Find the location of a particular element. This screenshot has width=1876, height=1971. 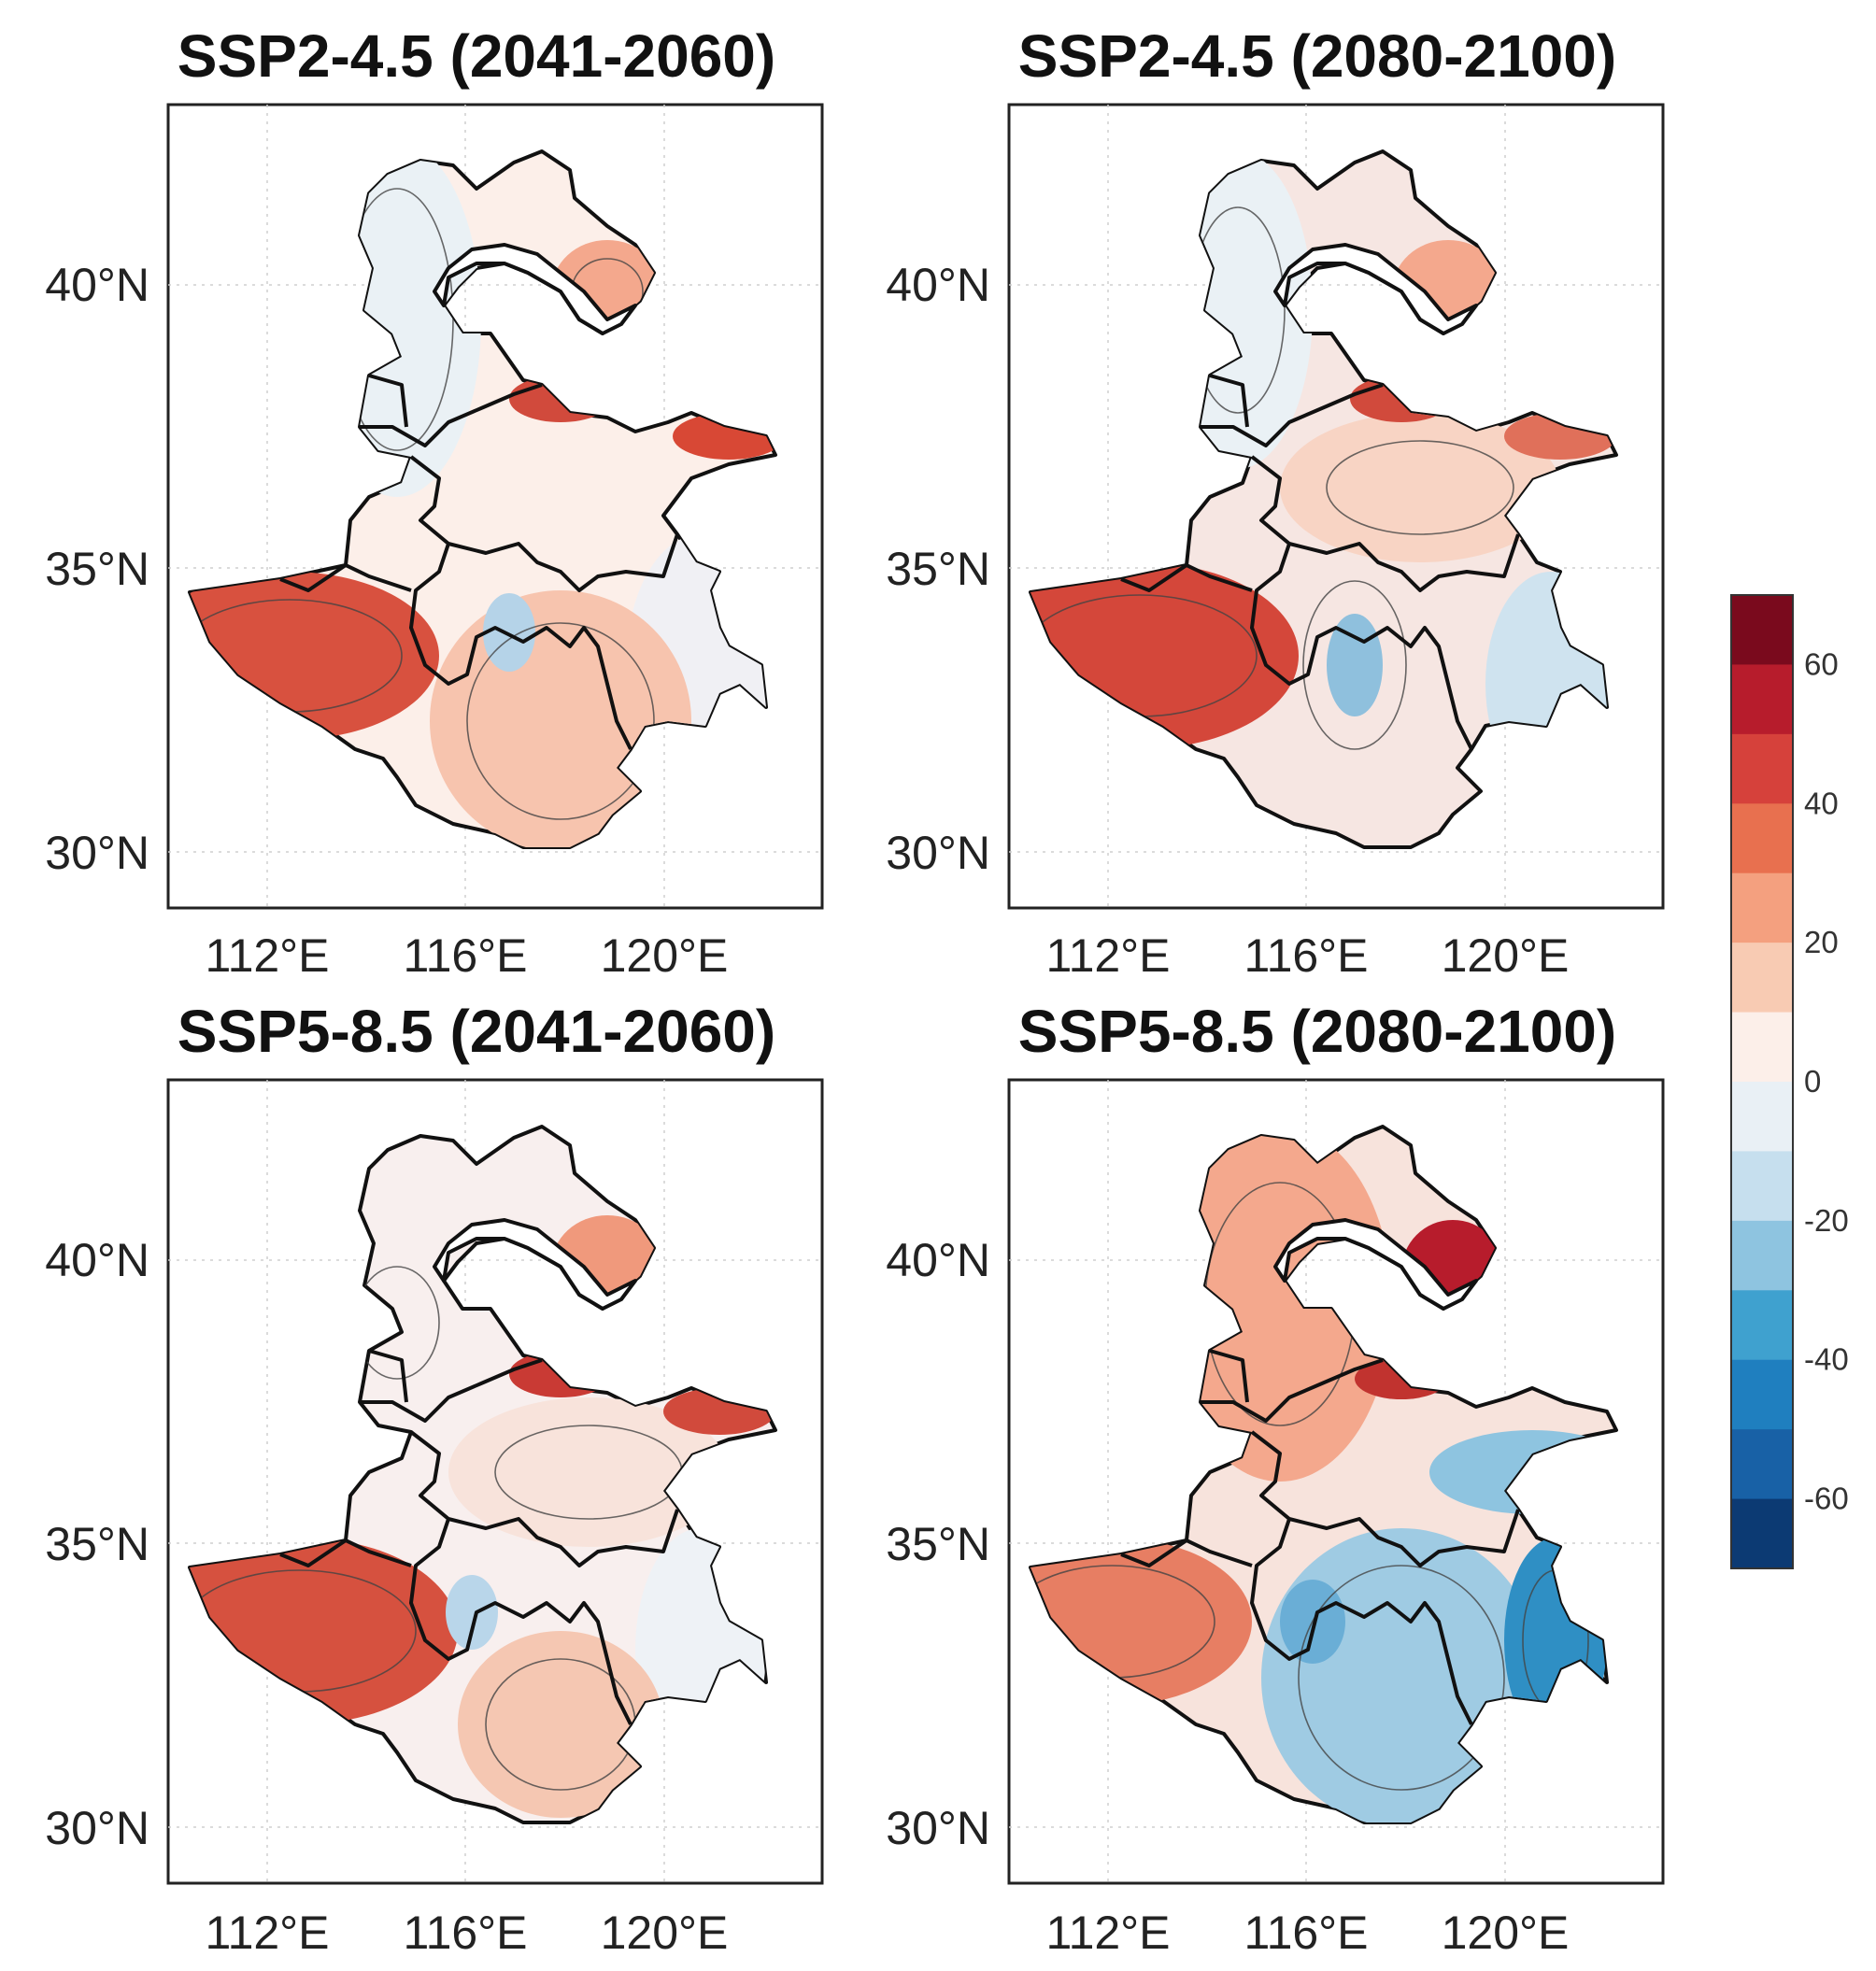

panel-3-zone-central is located at coordinates (588, 1472).